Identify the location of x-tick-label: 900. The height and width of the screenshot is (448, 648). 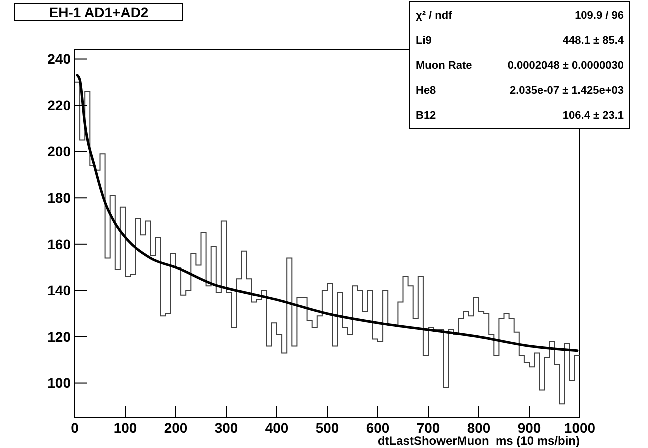
(530, 428).